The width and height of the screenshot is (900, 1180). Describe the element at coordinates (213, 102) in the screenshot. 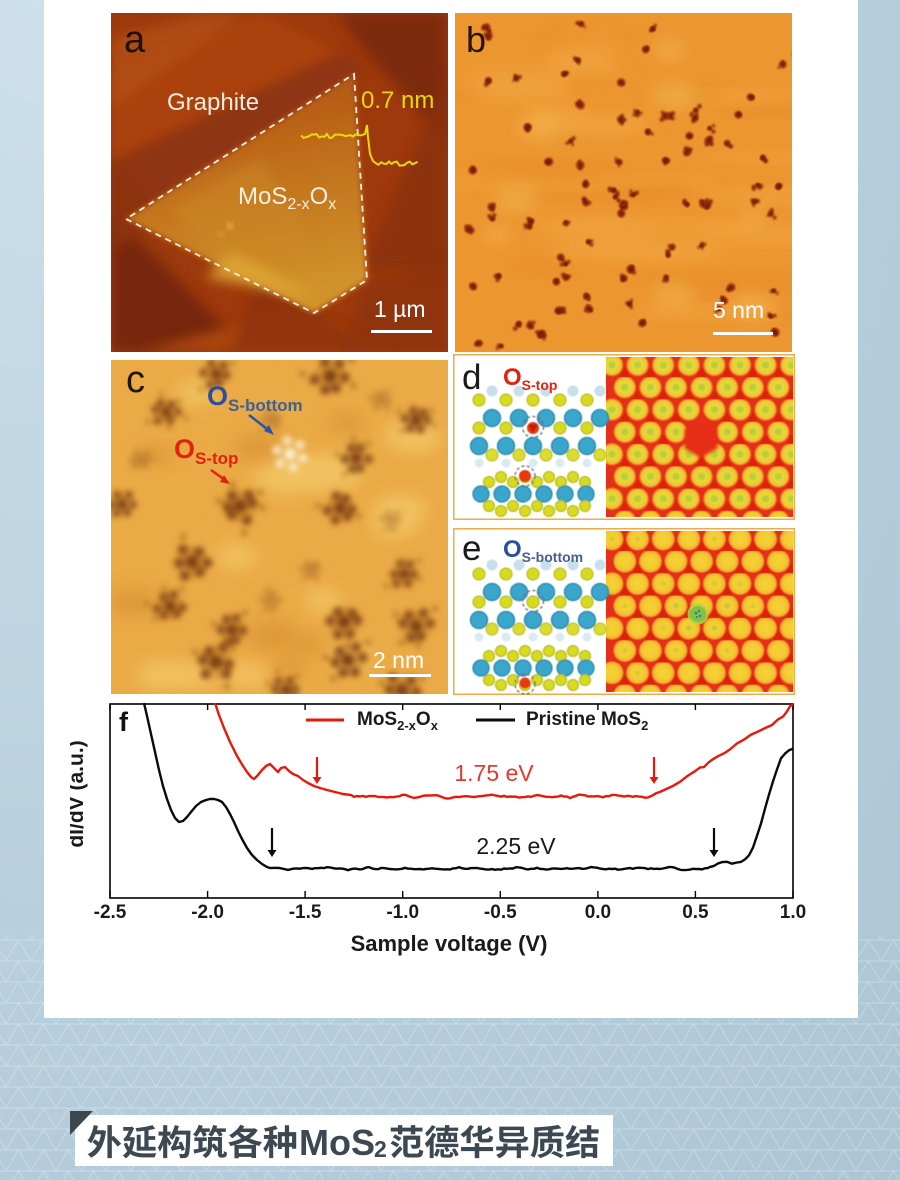

I see `svg-text: Graphite` at that location.